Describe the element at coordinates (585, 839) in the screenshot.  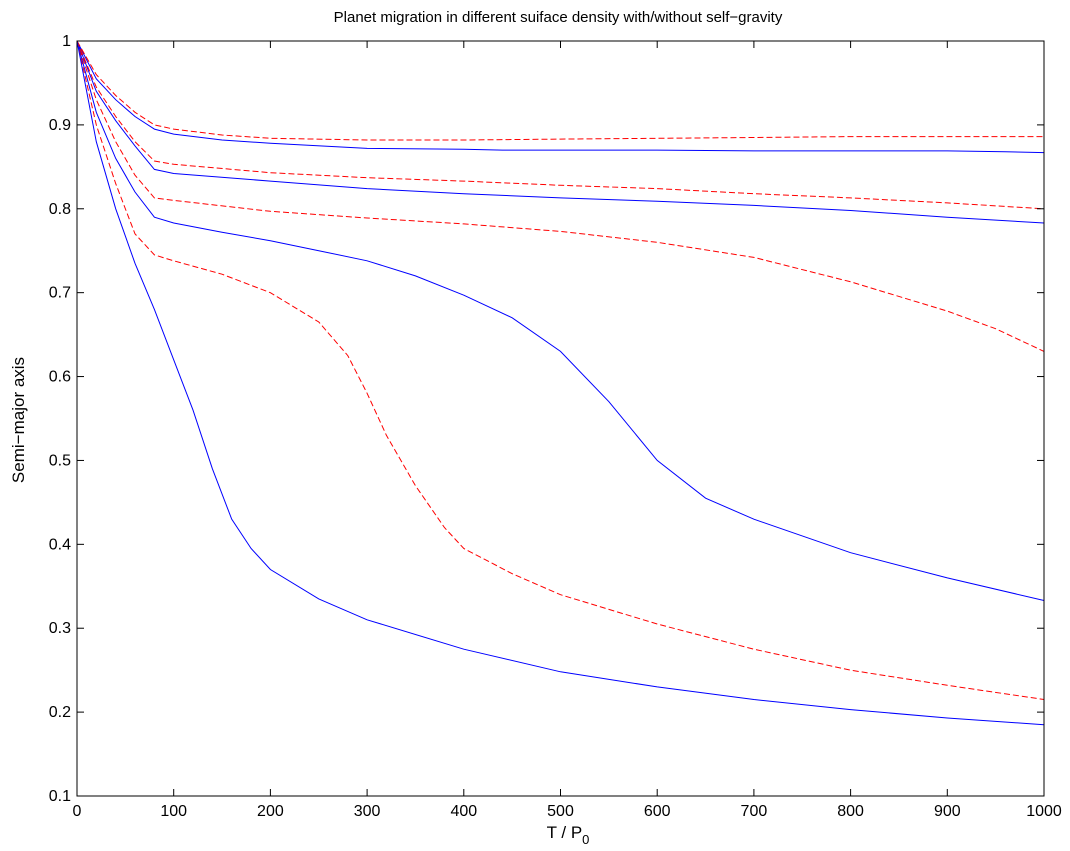
I see `x-axis-label-subscript: 0` at that location.